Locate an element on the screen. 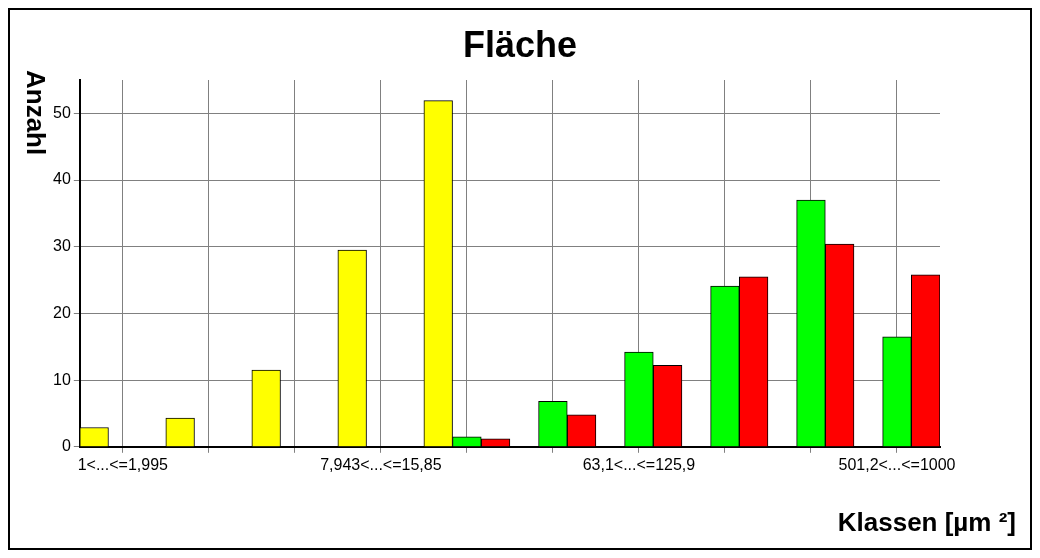 Image resolution: width=1040 pixels, height=558 pixels. y-tick-label: 50 is located at coordinates (62, 112).